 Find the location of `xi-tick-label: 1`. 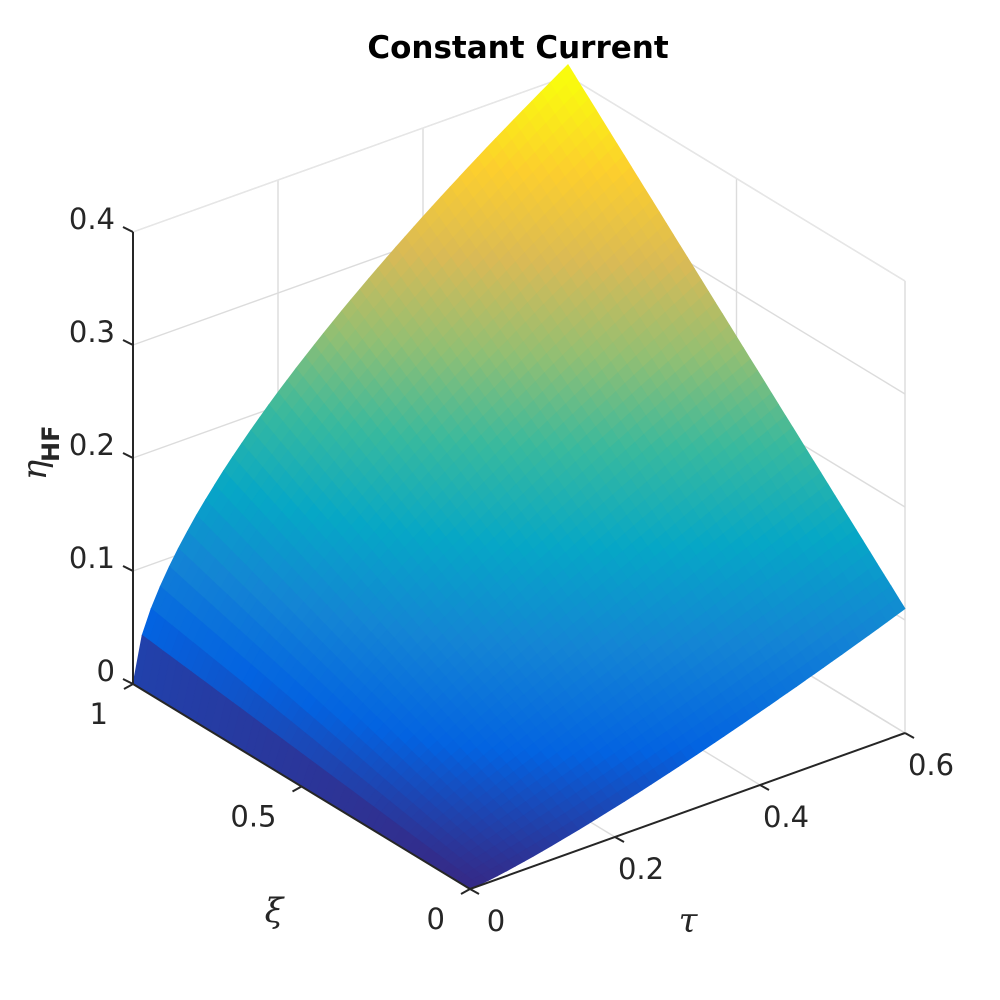

xi-tick-label: 1 is located at coordinates (99, 714).